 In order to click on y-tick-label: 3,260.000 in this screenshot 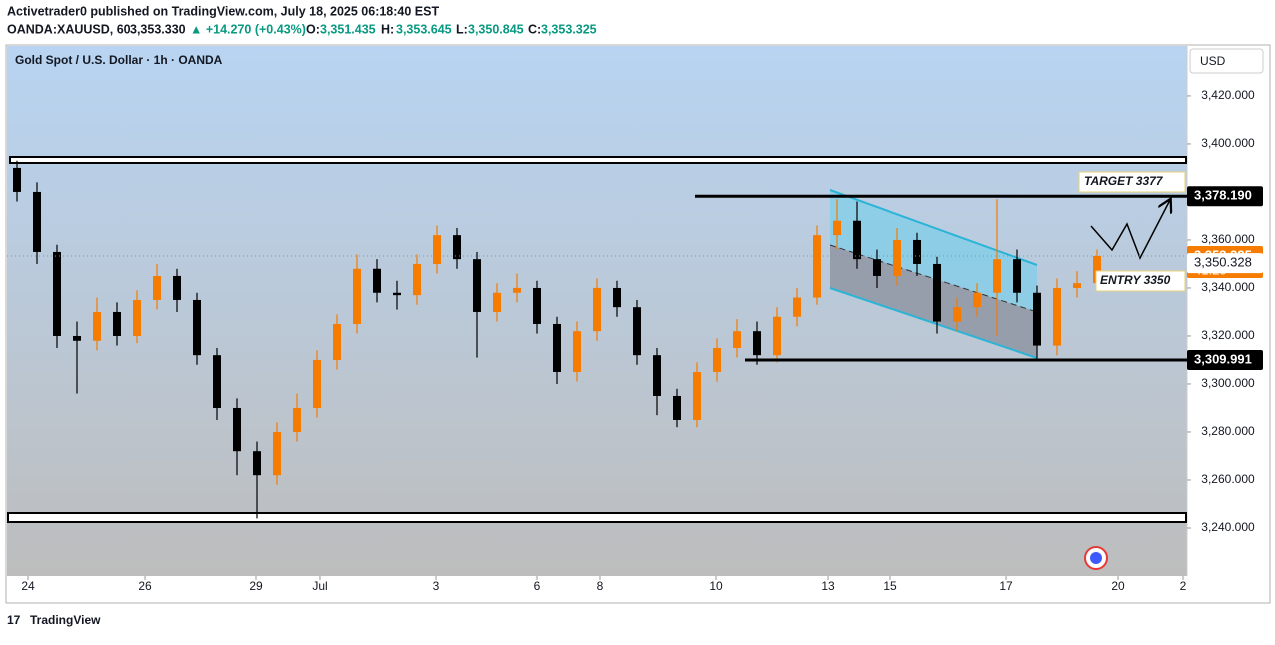, I will do `click(1228, 479)`.